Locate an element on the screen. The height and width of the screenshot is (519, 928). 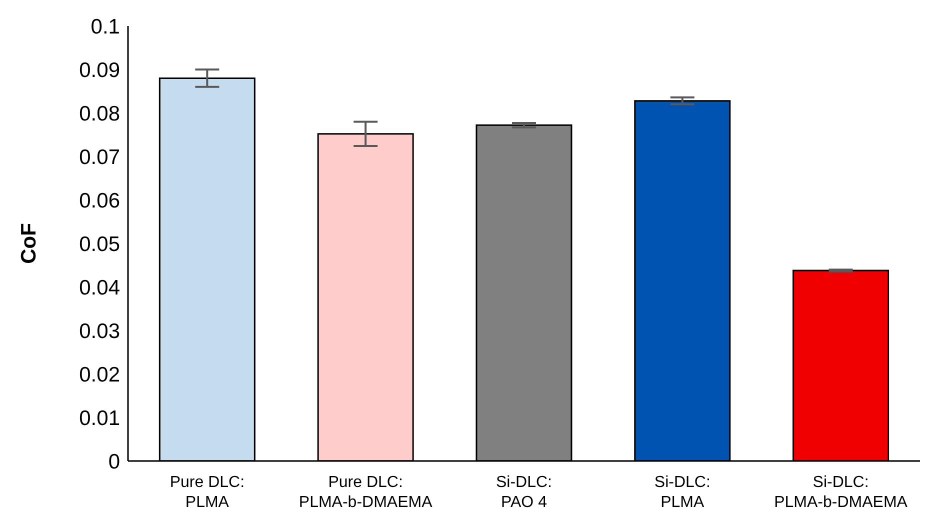
y-tick-label: 0.03 is located at coordinates (99, 331).